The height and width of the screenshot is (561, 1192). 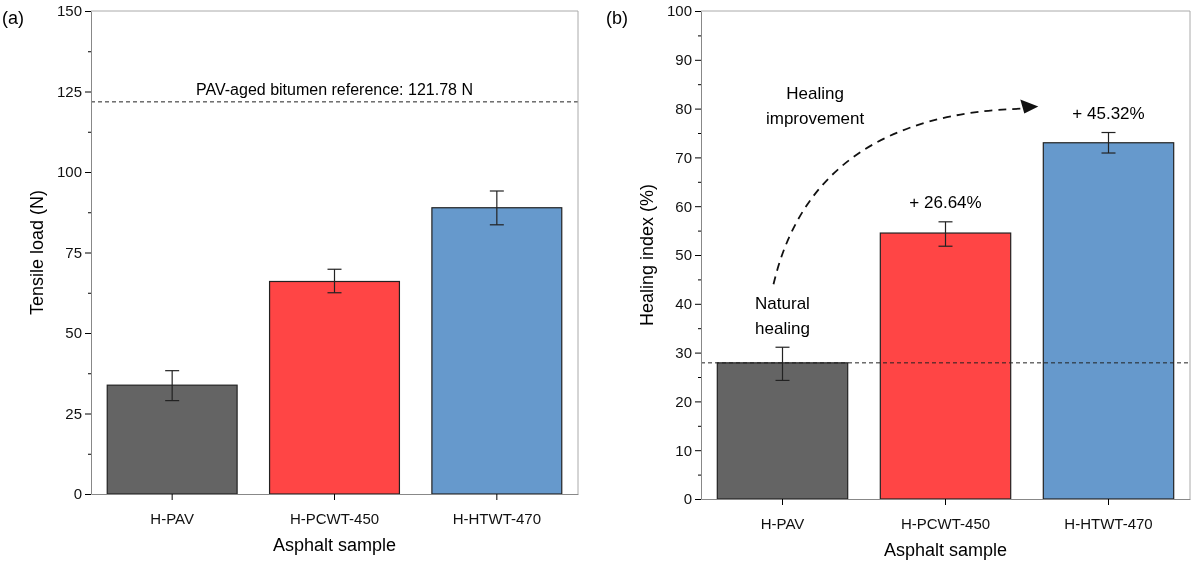 What do you see at coordinates (617, 18) in the screenshot?
I see `chart-title: (b)` at bounding box center [617, 18].